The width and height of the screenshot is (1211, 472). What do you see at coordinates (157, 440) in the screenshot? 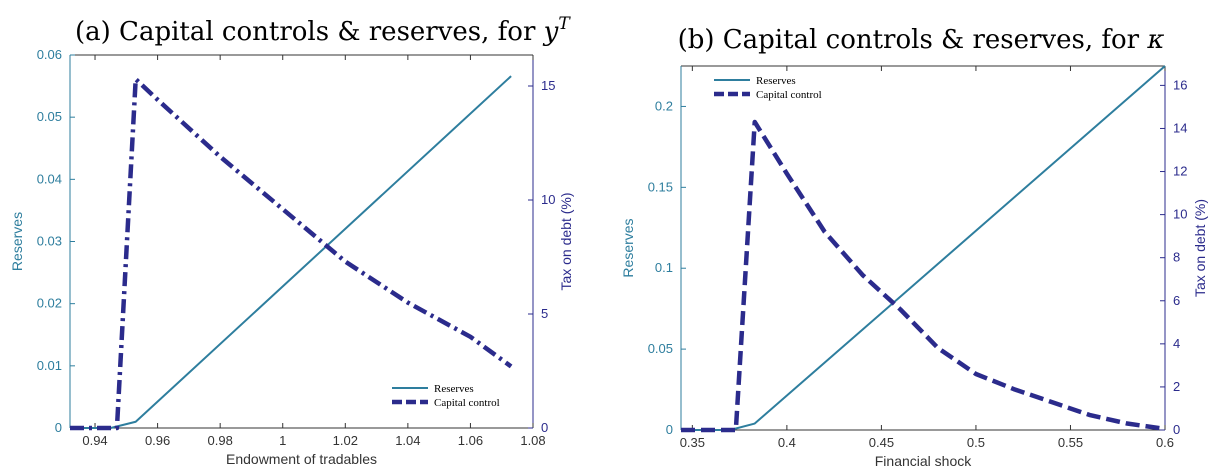
I see `x-tick-label: 0.96` at bounding box center [157, 440].